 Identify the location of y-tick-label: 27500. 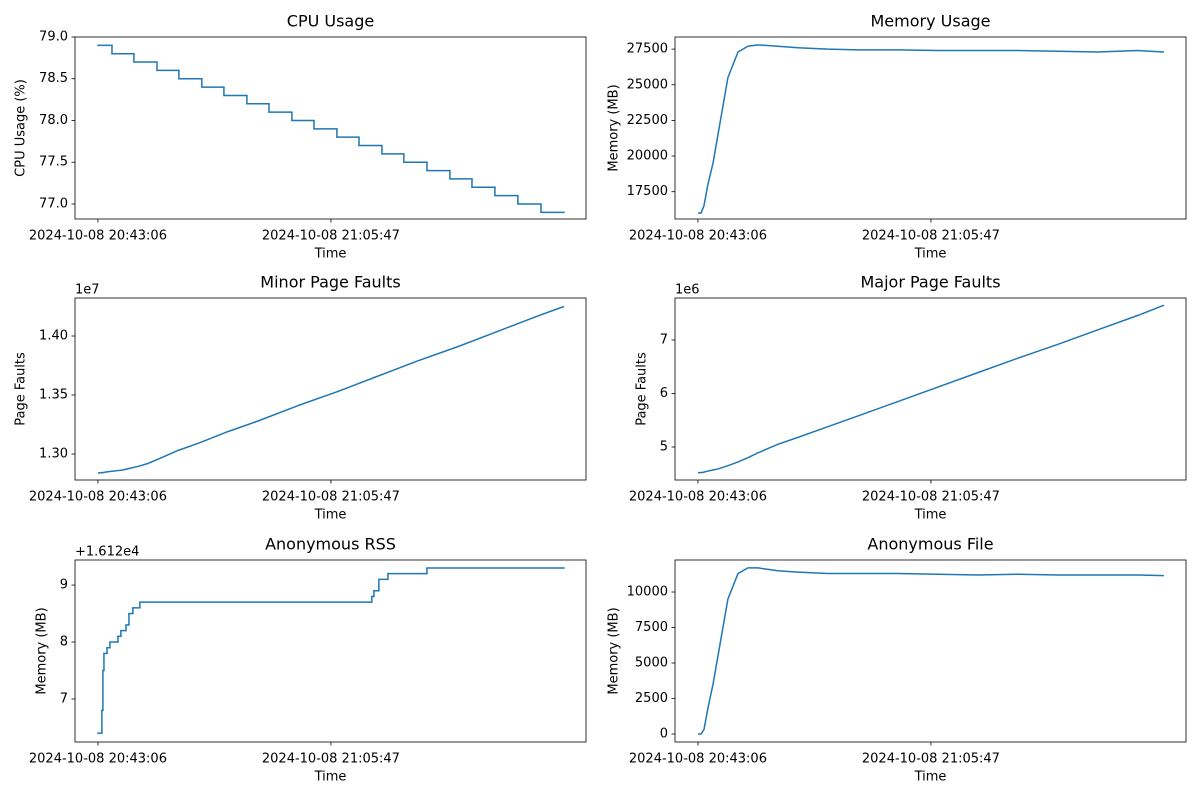
(647, 49).